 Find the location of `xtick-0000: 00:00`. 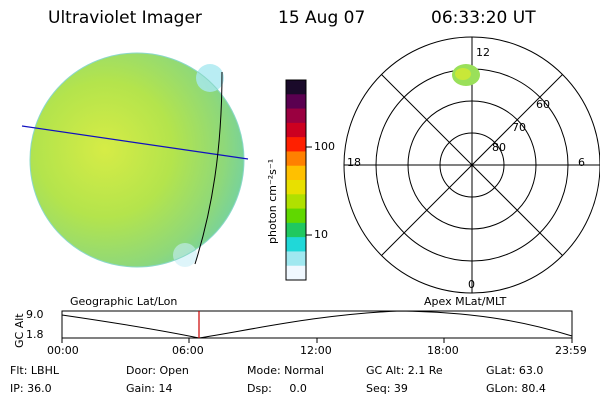

xtick-0000: 00:00 is located at coordinates (63, 350).